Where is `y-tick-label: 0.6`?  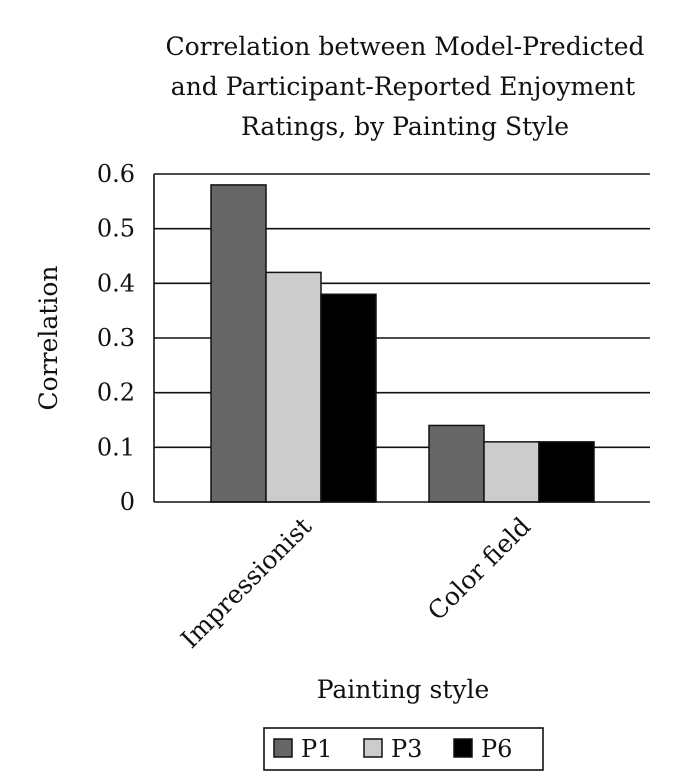 y-tick-label: 0.6 is located at coordinates (116, 174).